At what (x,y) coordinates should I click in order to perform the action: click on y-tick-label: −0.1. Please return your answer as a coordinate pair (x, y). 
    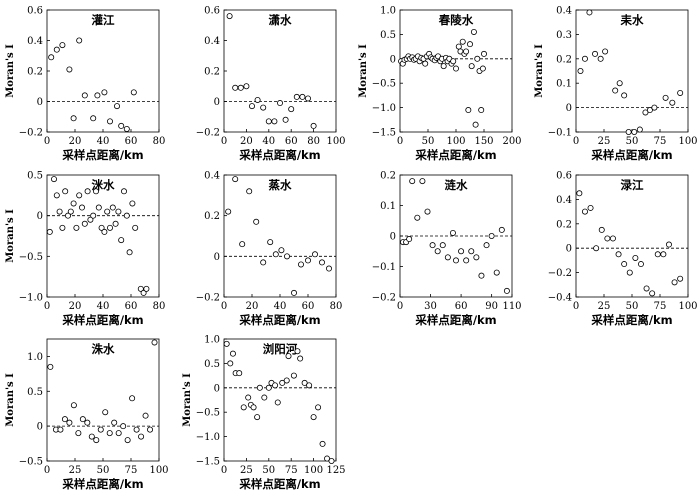
    Looking at the image, I should click on (384, 267).